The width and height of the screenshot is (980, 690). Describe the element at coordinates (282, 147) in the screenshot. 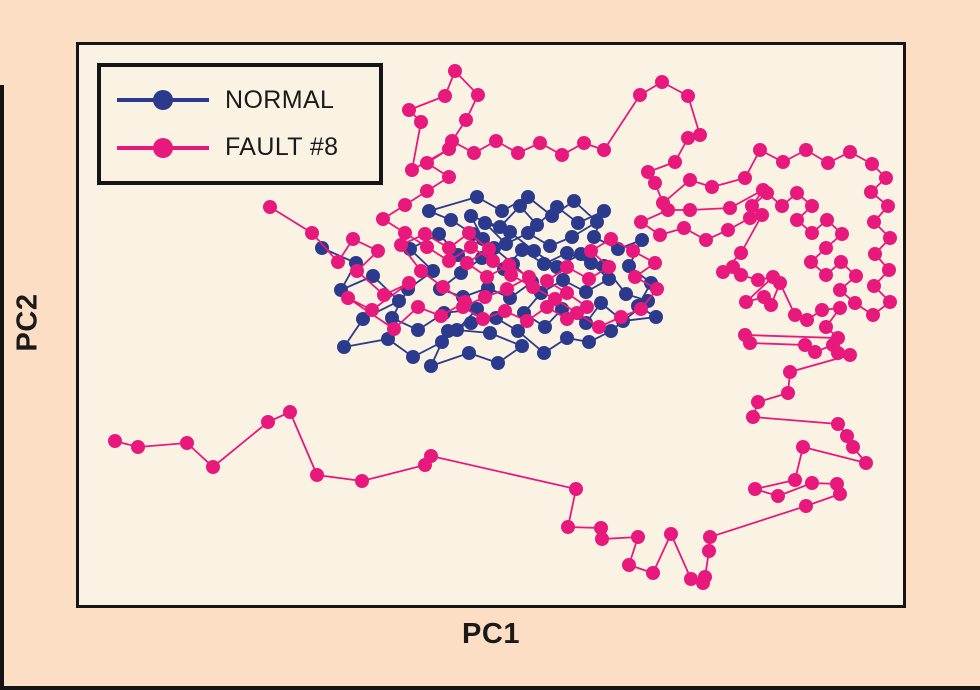

I see `legend-label-fault8: FAULT #8` at that location.